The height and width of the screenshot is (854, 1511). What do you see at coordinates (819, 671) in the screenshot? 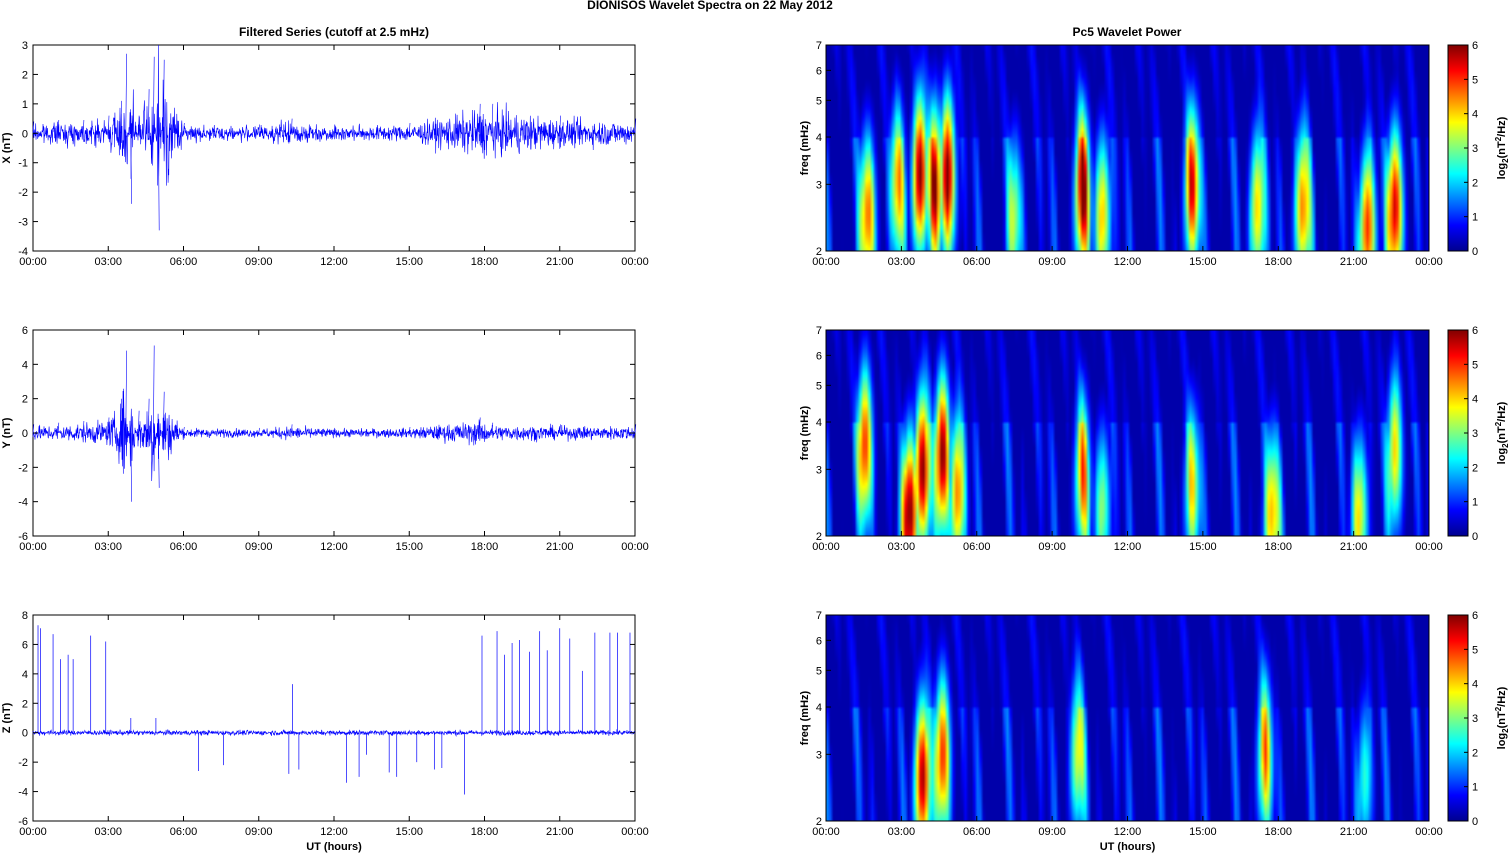
I see `y-tick-label: 5` at bounding box center [819, 671].